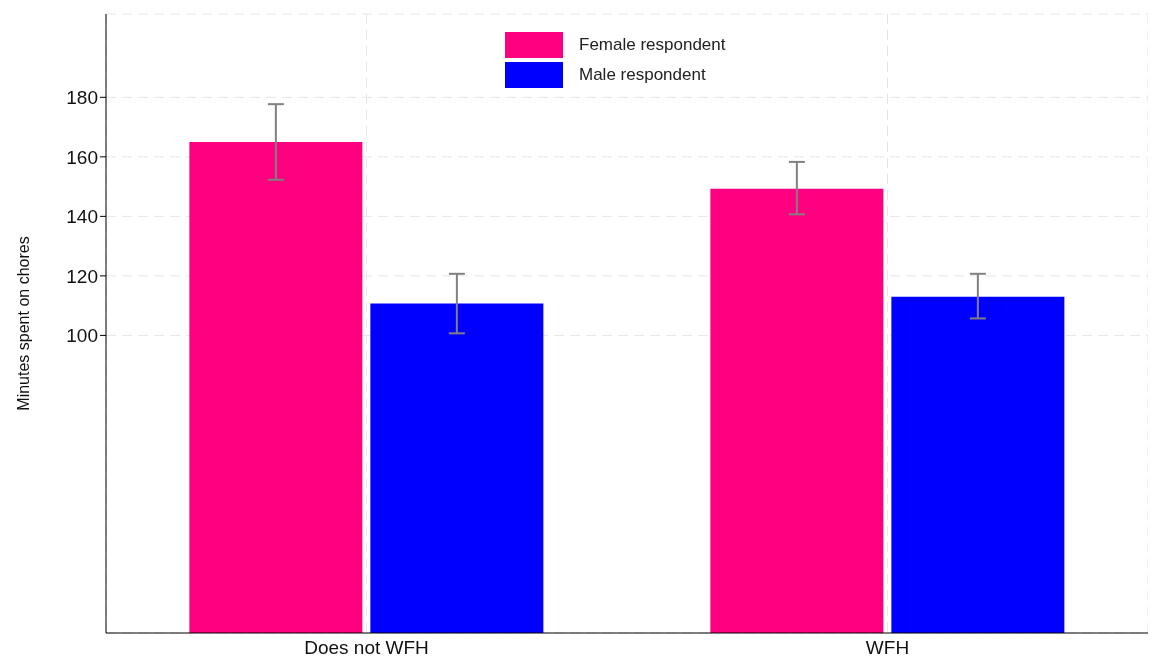 The height and width of the screenshot is (671, 1152). What do you see at coordinates (366, 648) in the screenshot?
I see `x-tick-label: Does not WFH` at bounding box center [366, 648].